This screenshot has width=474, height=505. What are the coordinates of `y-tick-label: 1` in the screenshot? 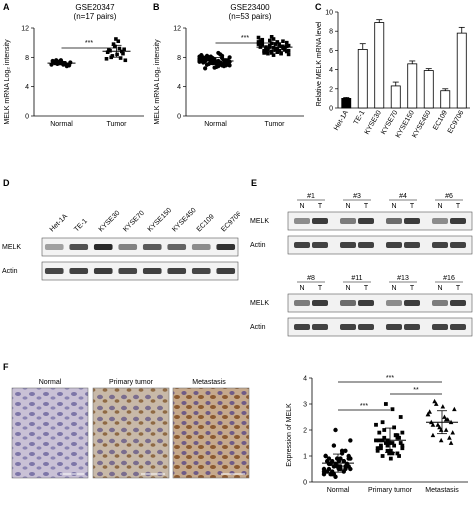 It's located at (305, 457).